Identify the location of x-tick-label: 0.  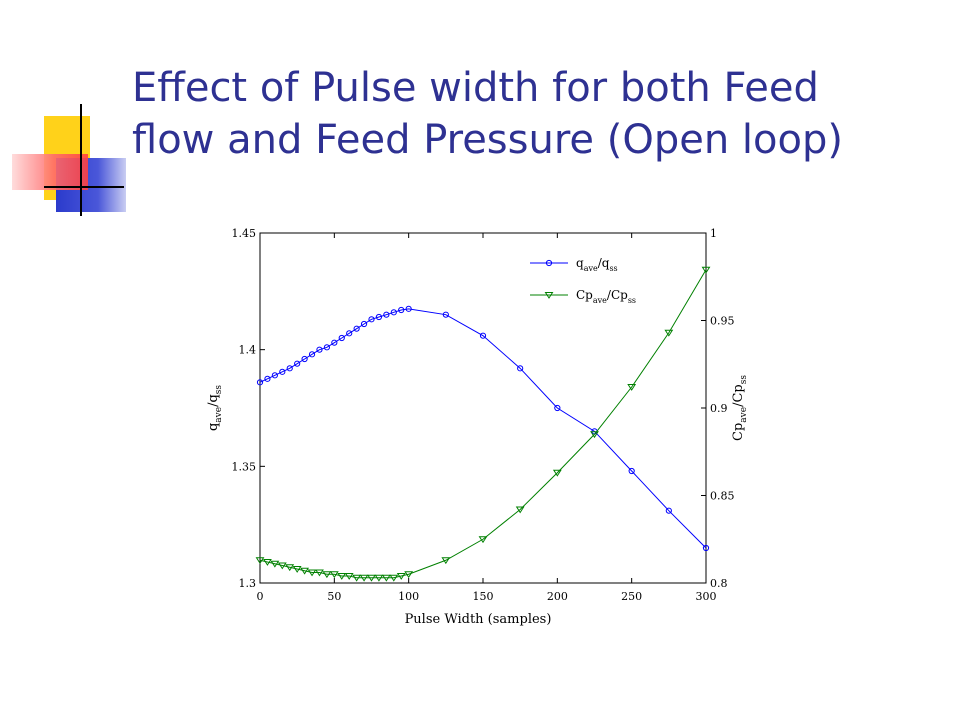
(260, 596).